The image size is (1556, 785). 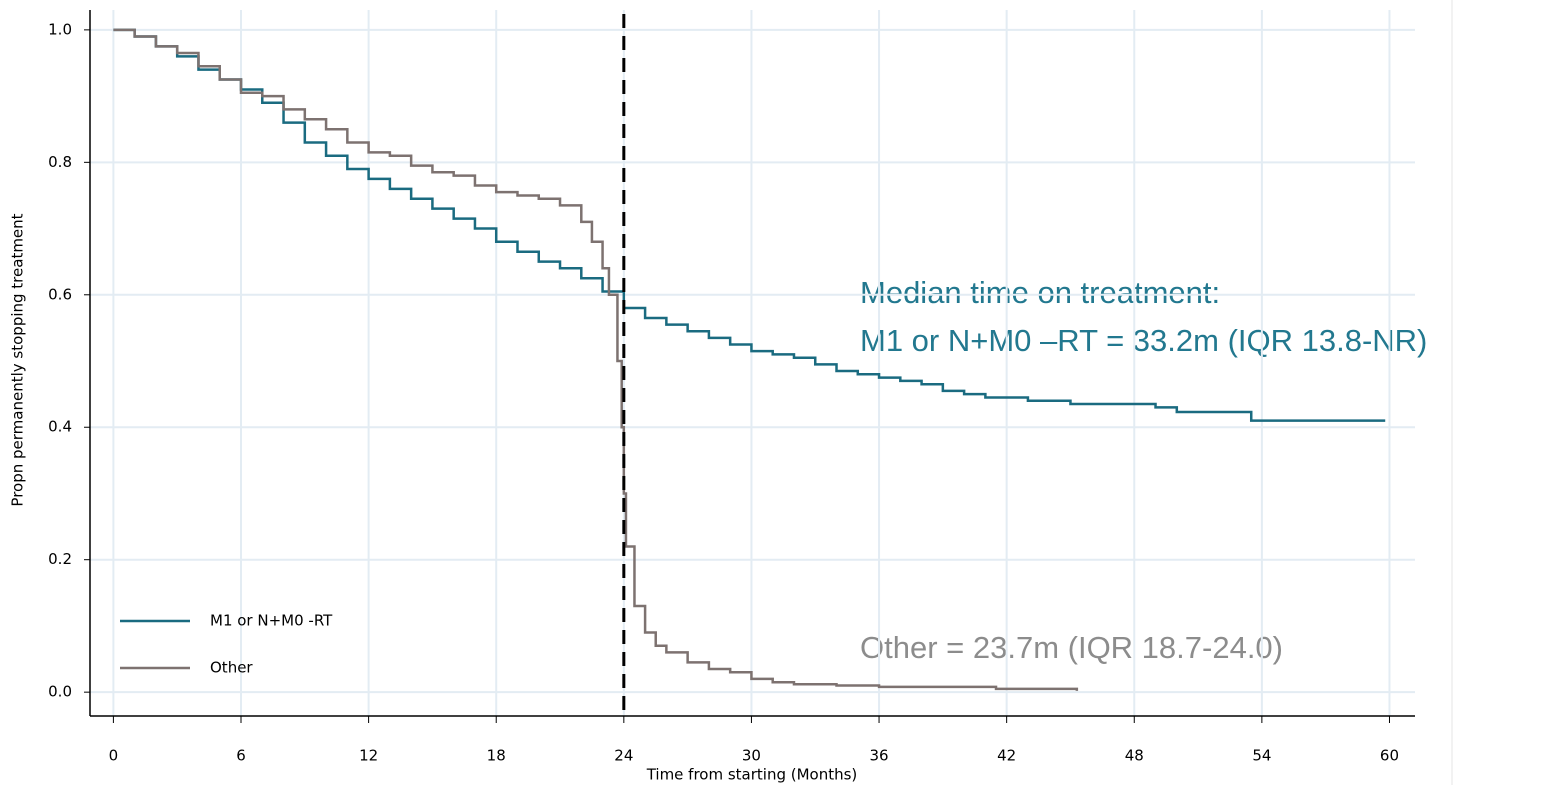 What do you see at coordinates (1040, 292) in the screenshot?
I see `annotation: Median time on treatment:` at bounding box center [1040, 292].